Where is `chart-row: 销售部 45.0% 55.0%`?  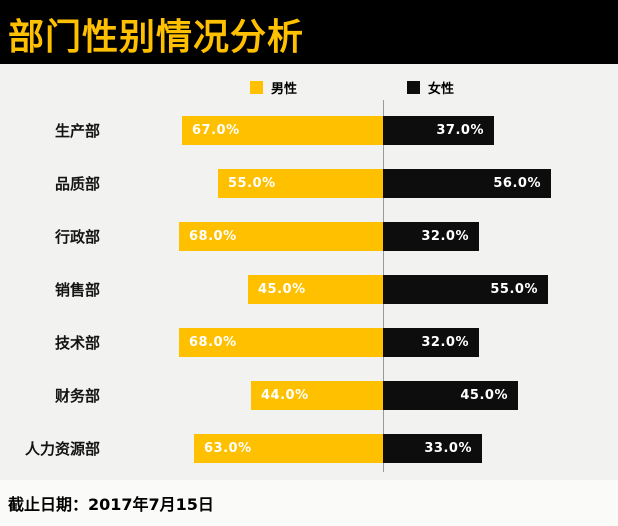 chart-row: 销售部 45.0% 55.0% is located at coordinates (309, 289).